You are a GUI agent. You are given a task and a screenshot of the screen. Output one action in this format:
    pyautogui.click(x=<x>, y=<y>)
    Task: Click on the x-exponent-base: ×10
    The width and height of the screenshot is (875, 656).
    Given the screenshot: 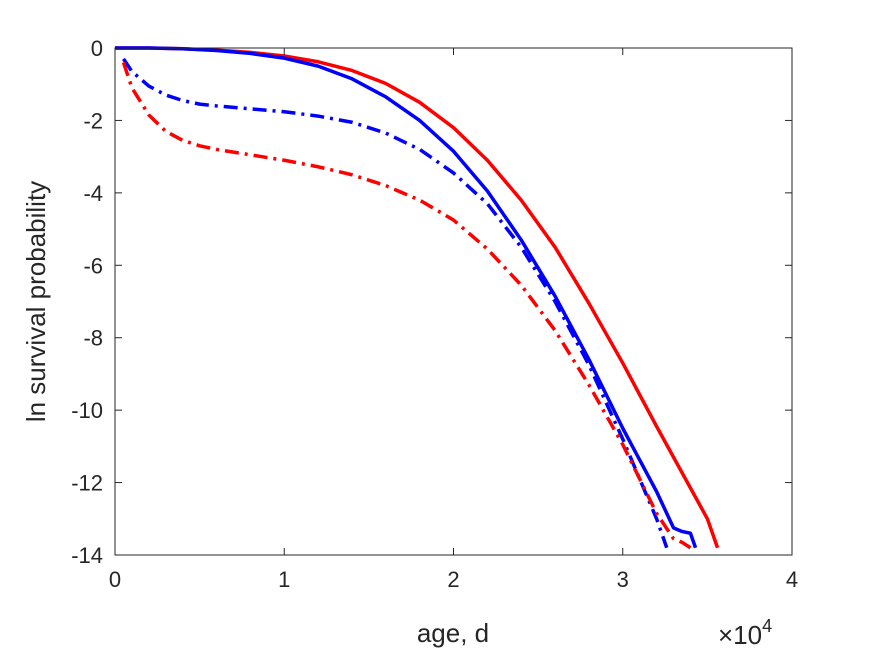 What is the action you would take?
    pyautogui.click(x=740, y=635)
    